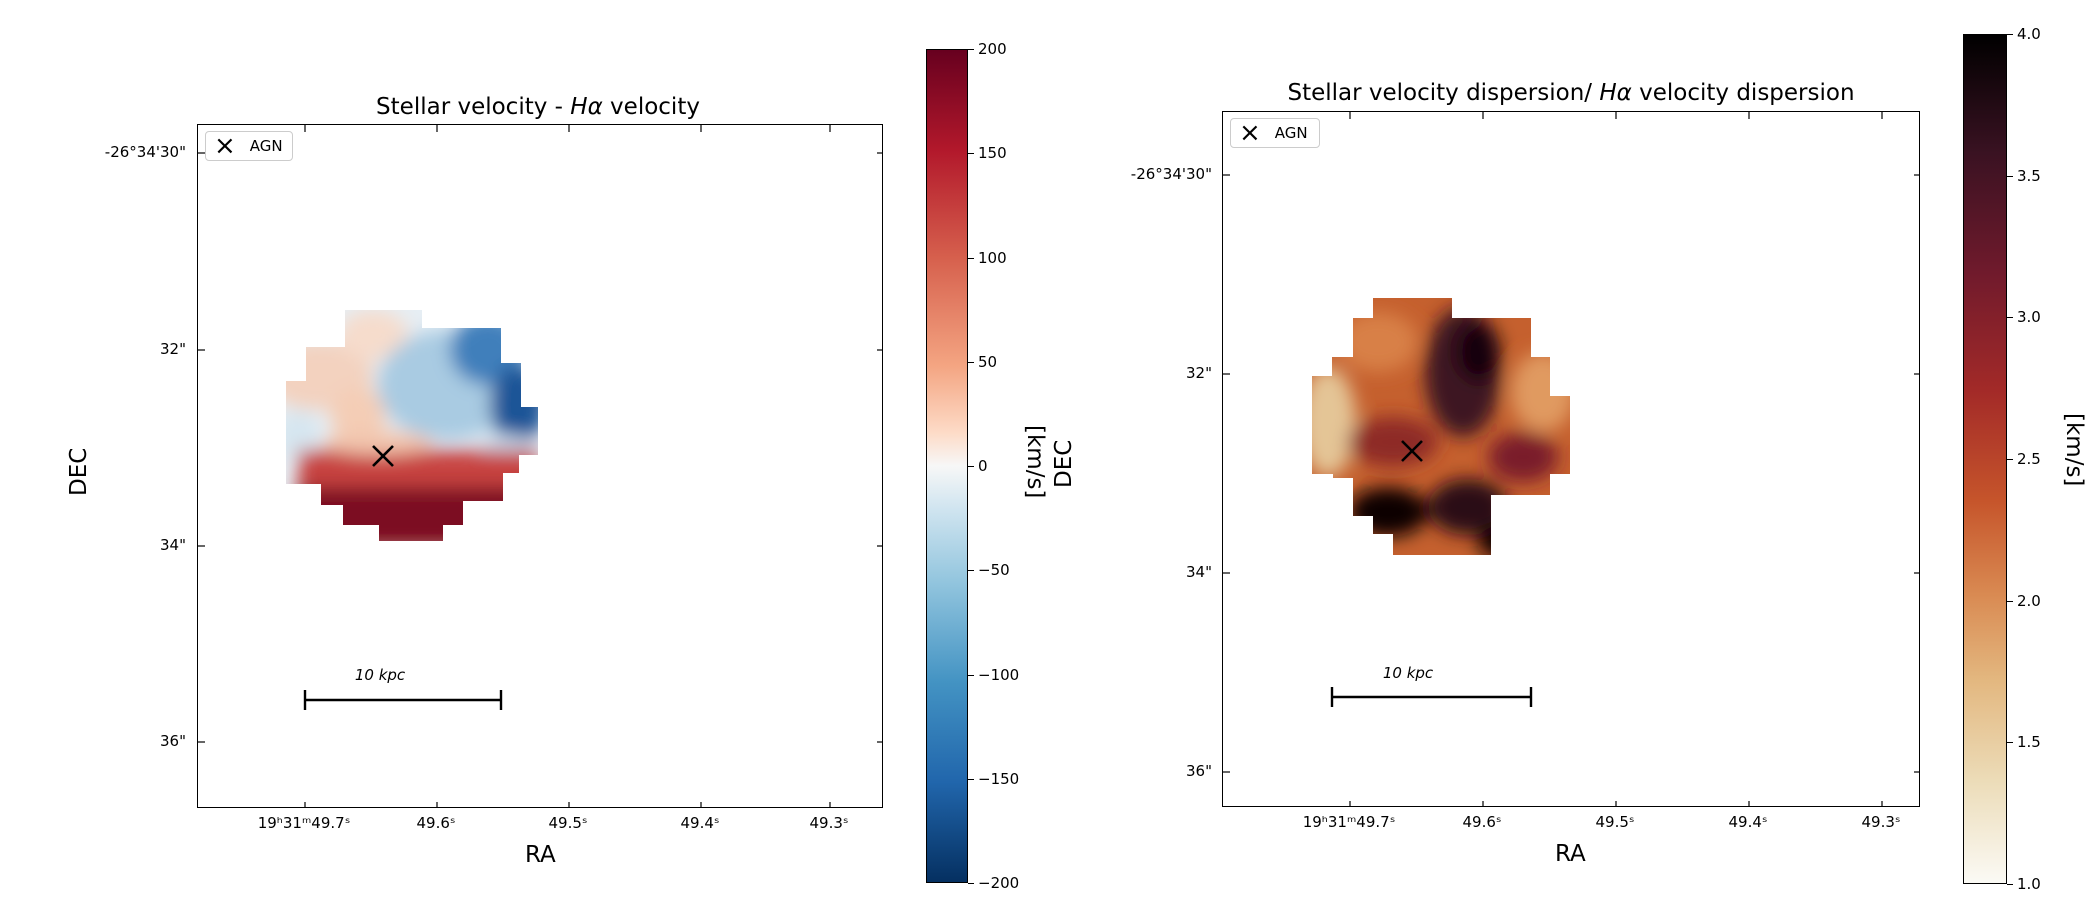 The width and height of the screenshot is (2094, 914). Describe the element at coordinates (2029, 459) in the screenshot. I see `colorbar-tick-label: 2.5` at that location.